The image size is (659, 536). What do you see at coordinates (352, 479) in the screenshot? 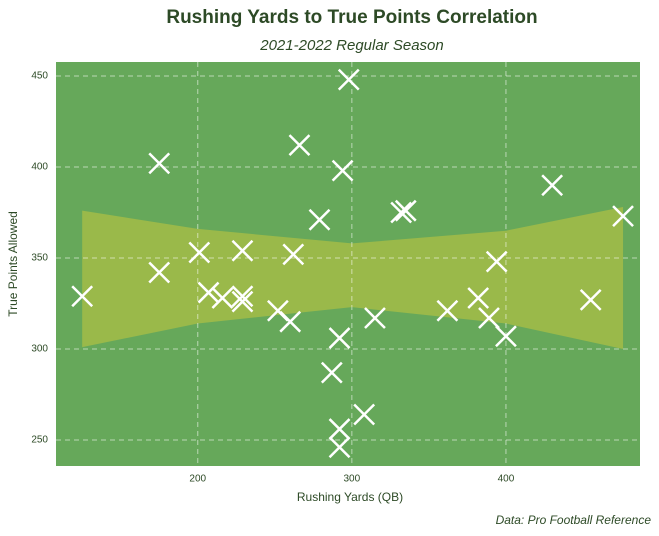
I see `x-tick-label: 300` at bounding box center [352, 479].